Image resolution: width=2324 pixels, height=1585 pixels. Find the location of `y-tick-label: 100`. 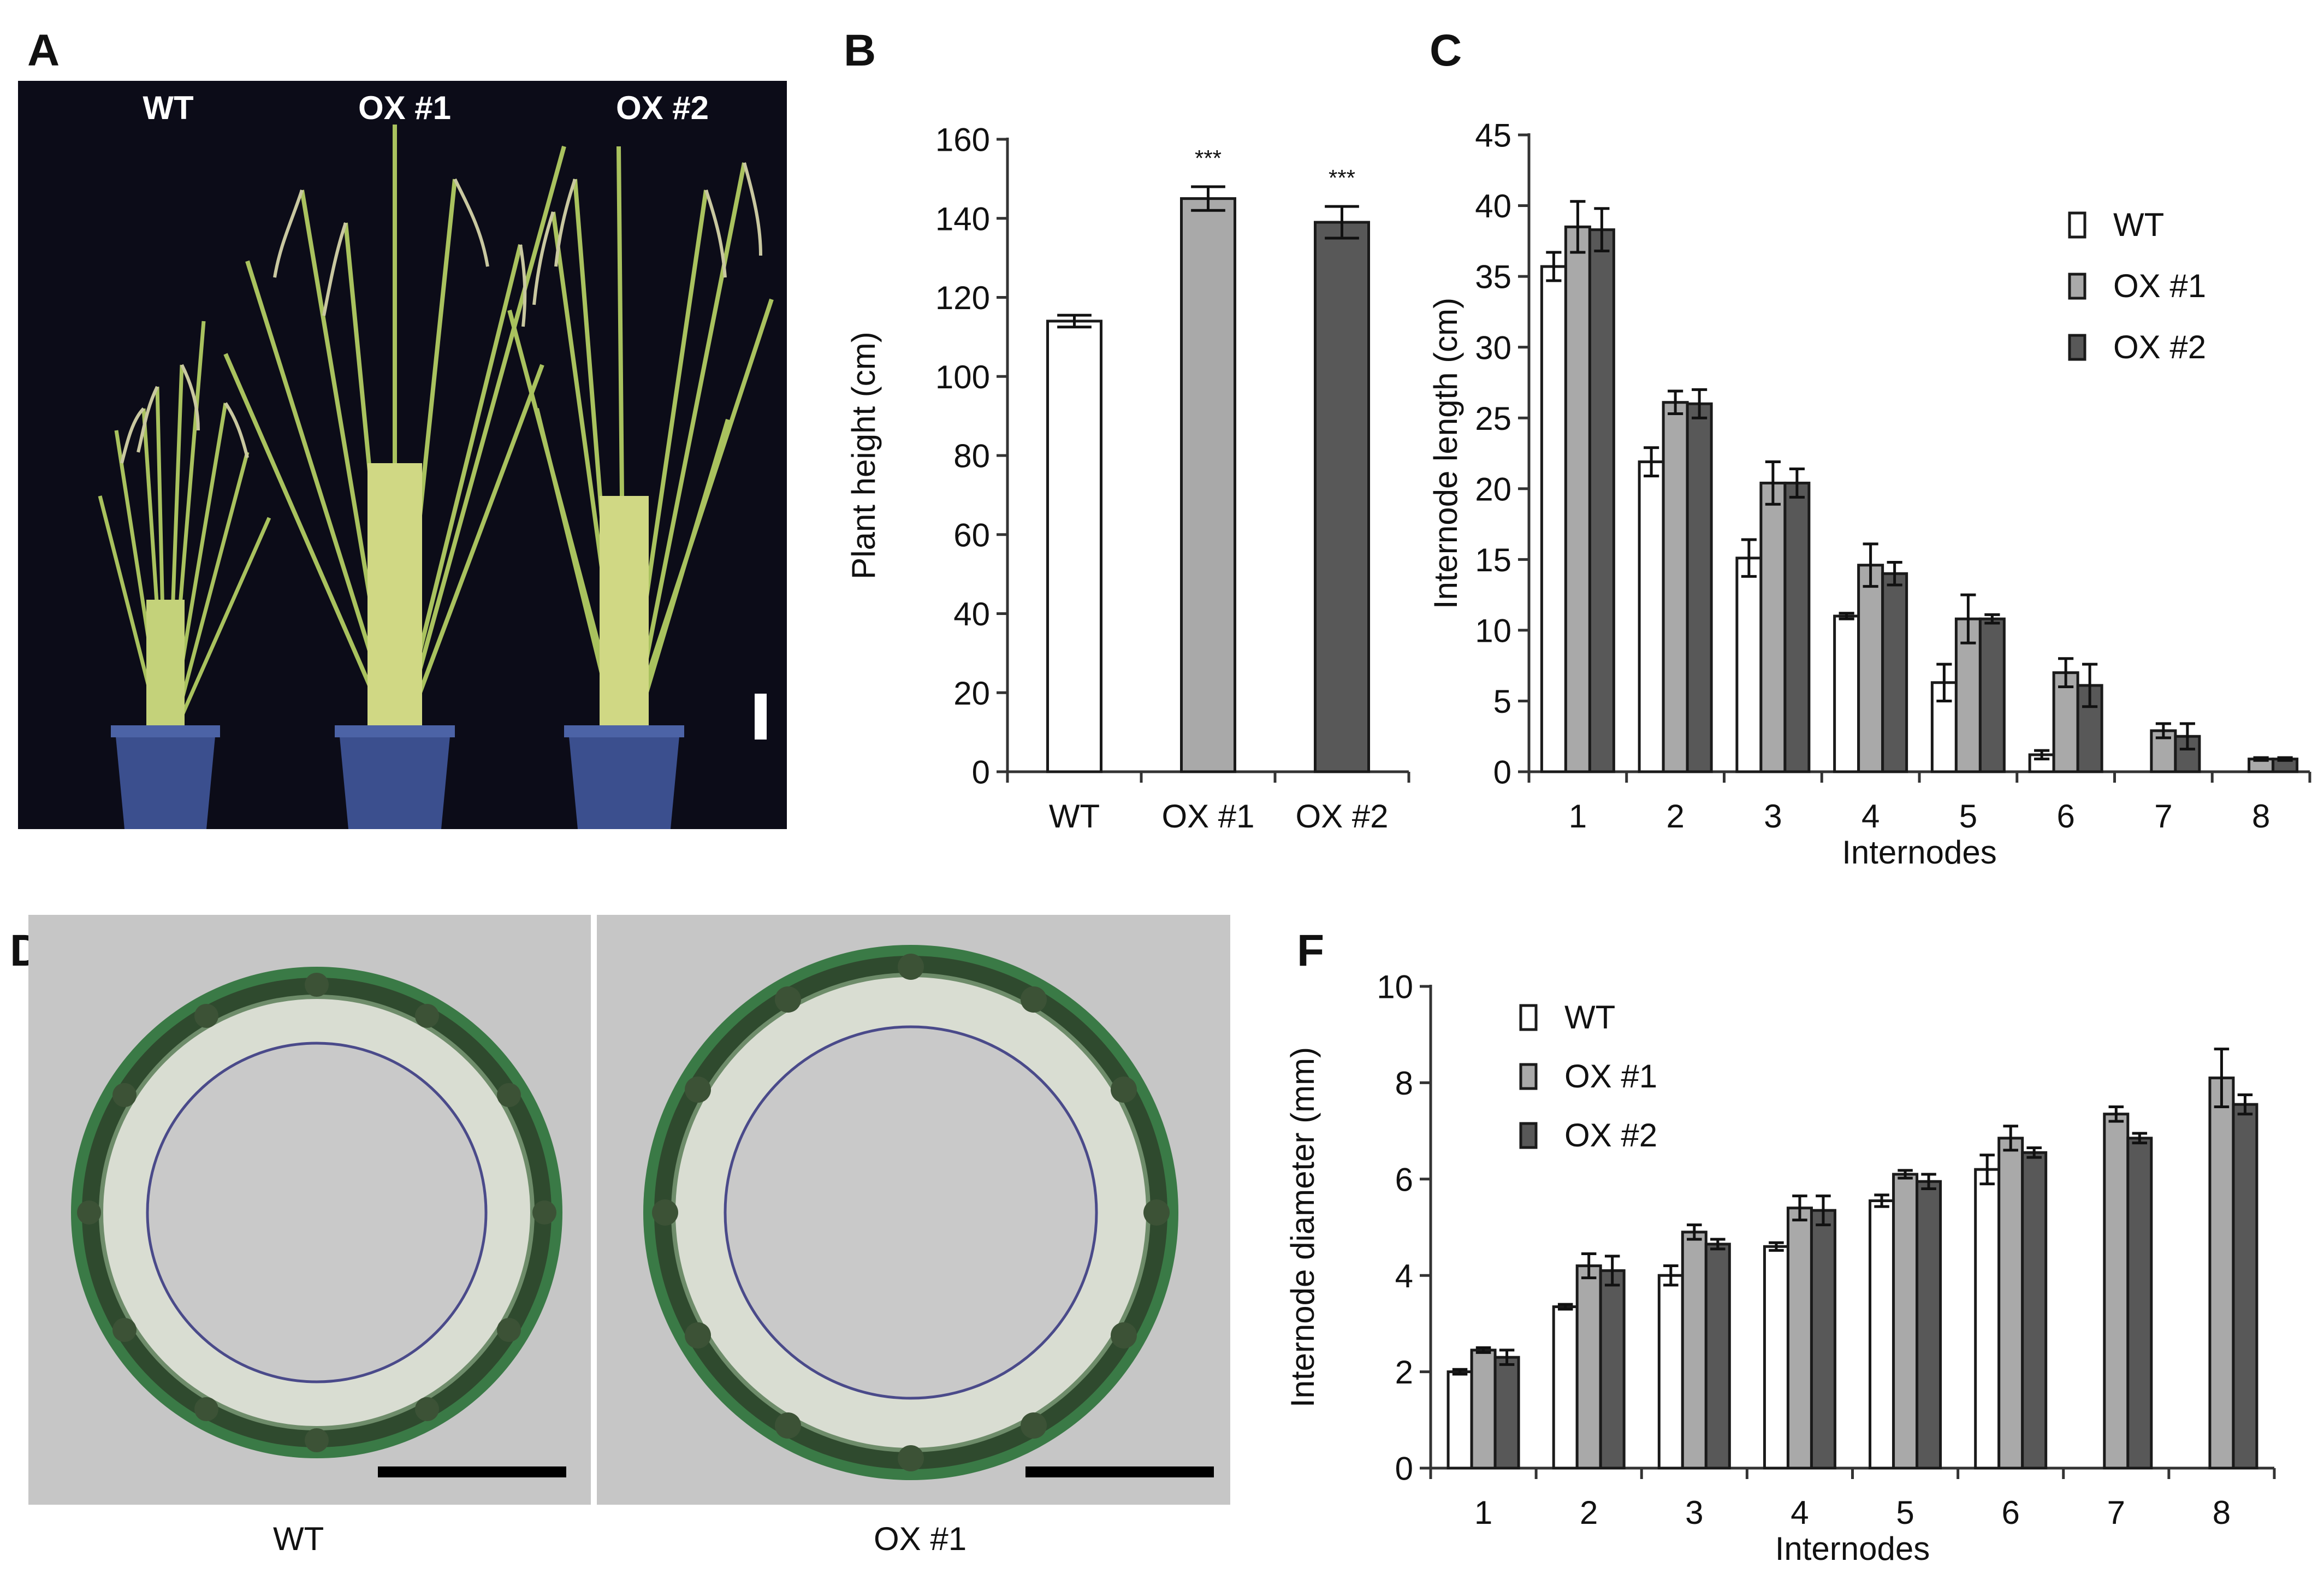

y-tick-label: 100 is located at coordinates (962, 377).